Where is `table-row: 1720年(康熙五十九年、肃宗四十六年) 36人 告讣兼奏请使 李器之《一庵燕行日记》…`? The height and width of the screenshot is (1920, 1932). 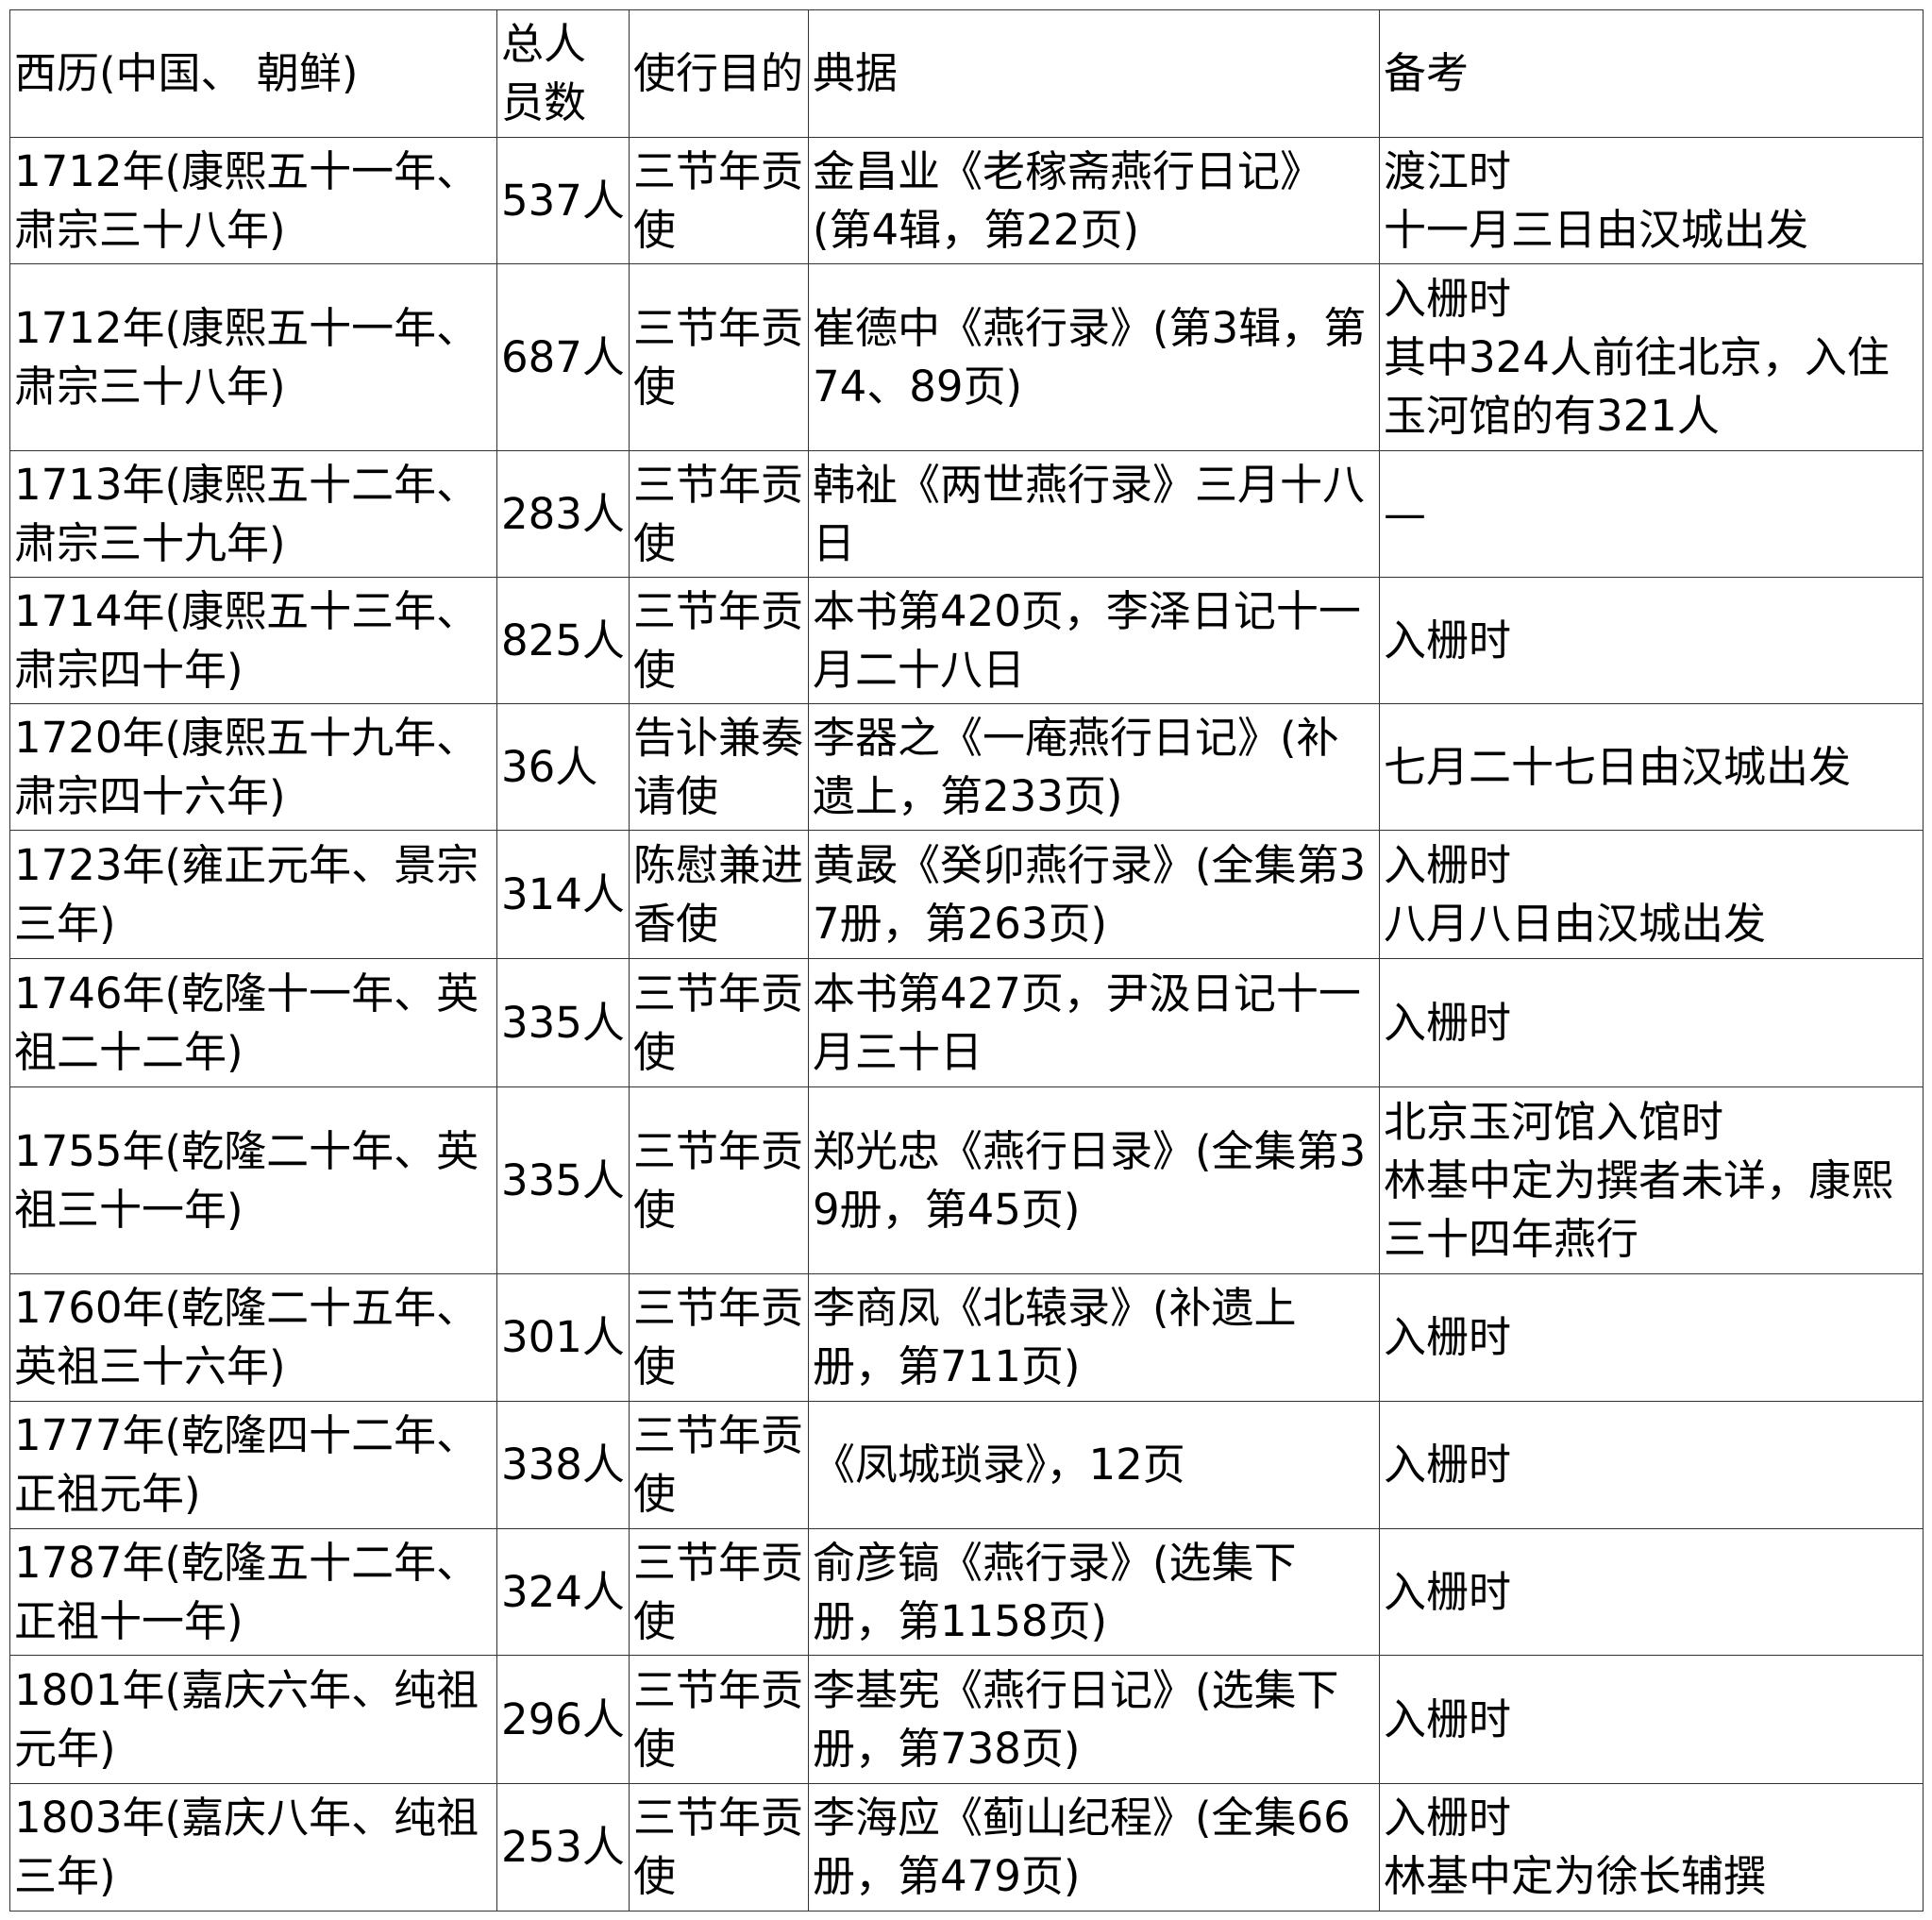
table-row: 1720年(康熙五十九年、肃宗四十六年) 36人 告讣兼奏请使 李器之《一庵燕行日记》… is located at coordinates (966, 767).